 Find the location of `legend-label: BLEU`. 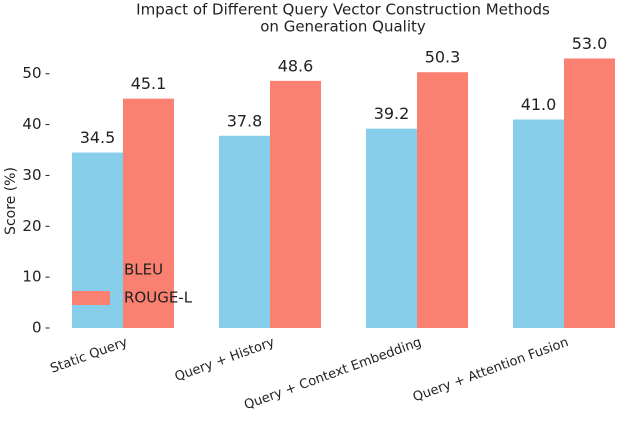

legend-label: BLEU is located at coordinates (143, 270).